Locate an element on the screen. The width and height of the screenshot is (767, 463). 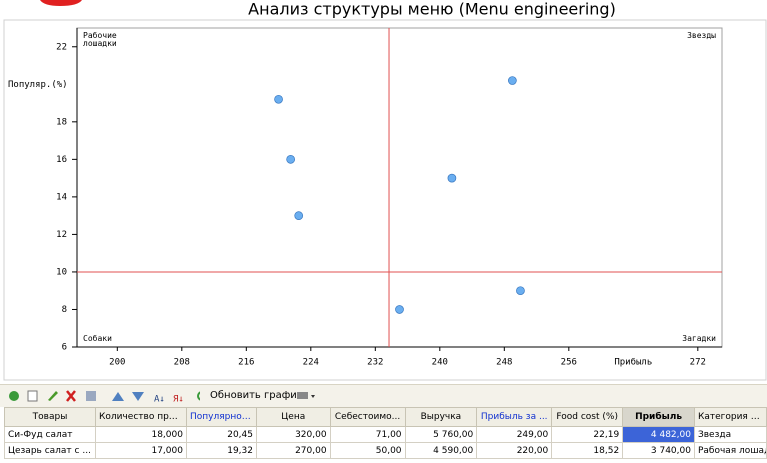
table-cell: Рабочая лошадь is located at coordinates (730, 450).